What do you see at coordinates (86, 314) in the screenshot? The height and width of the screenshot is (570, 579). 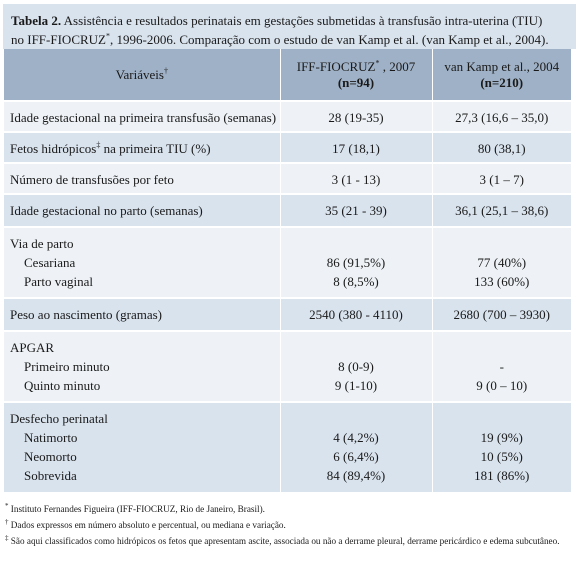 I see `variable-label: Peso ao nascimento (gramas)` at bounding box center [86, 314].